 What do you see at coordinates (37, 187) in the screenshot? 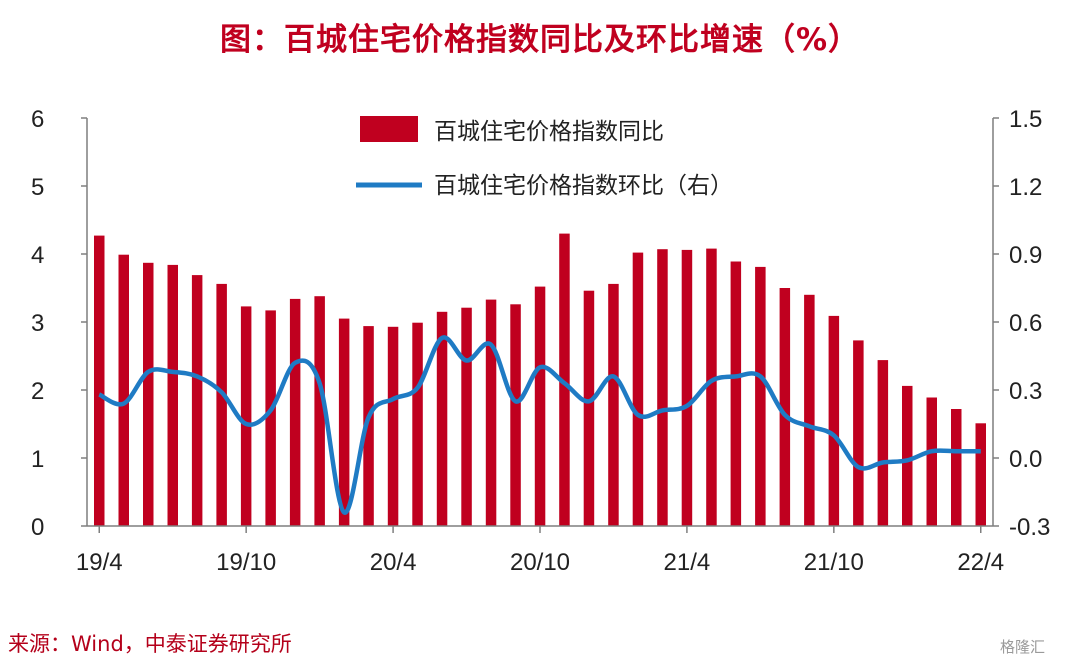
I see `left-tick-label: 5` at bounding box center [37, 187].